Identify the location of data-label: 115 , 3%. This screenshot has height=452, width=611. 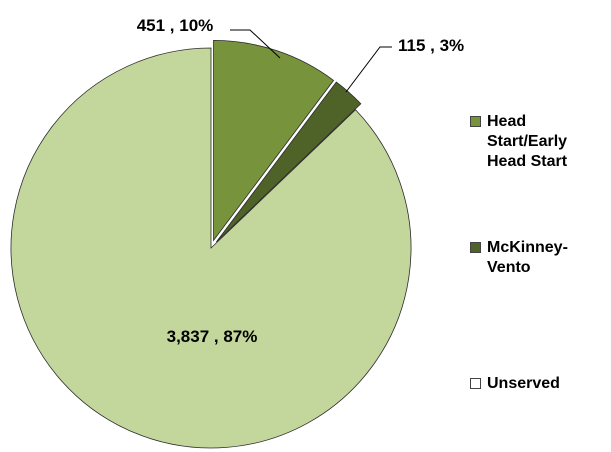
(431, 45).